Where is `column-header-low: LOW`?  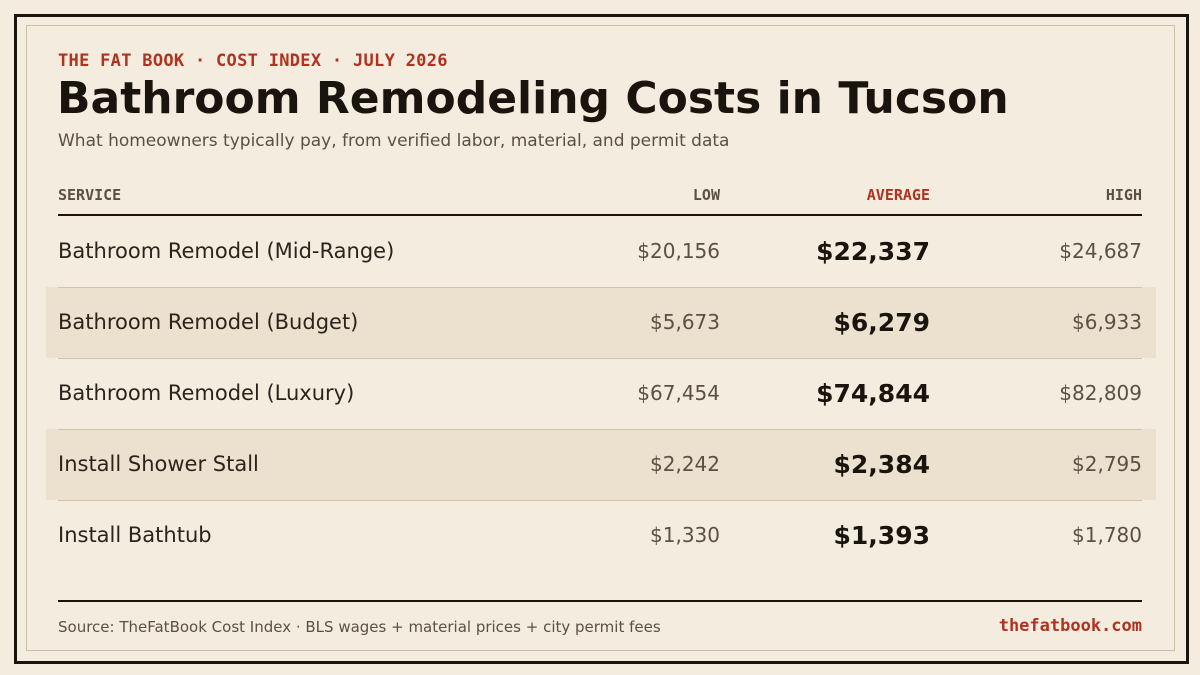 column-header-low: LOW is located at coordinates (706, 195).